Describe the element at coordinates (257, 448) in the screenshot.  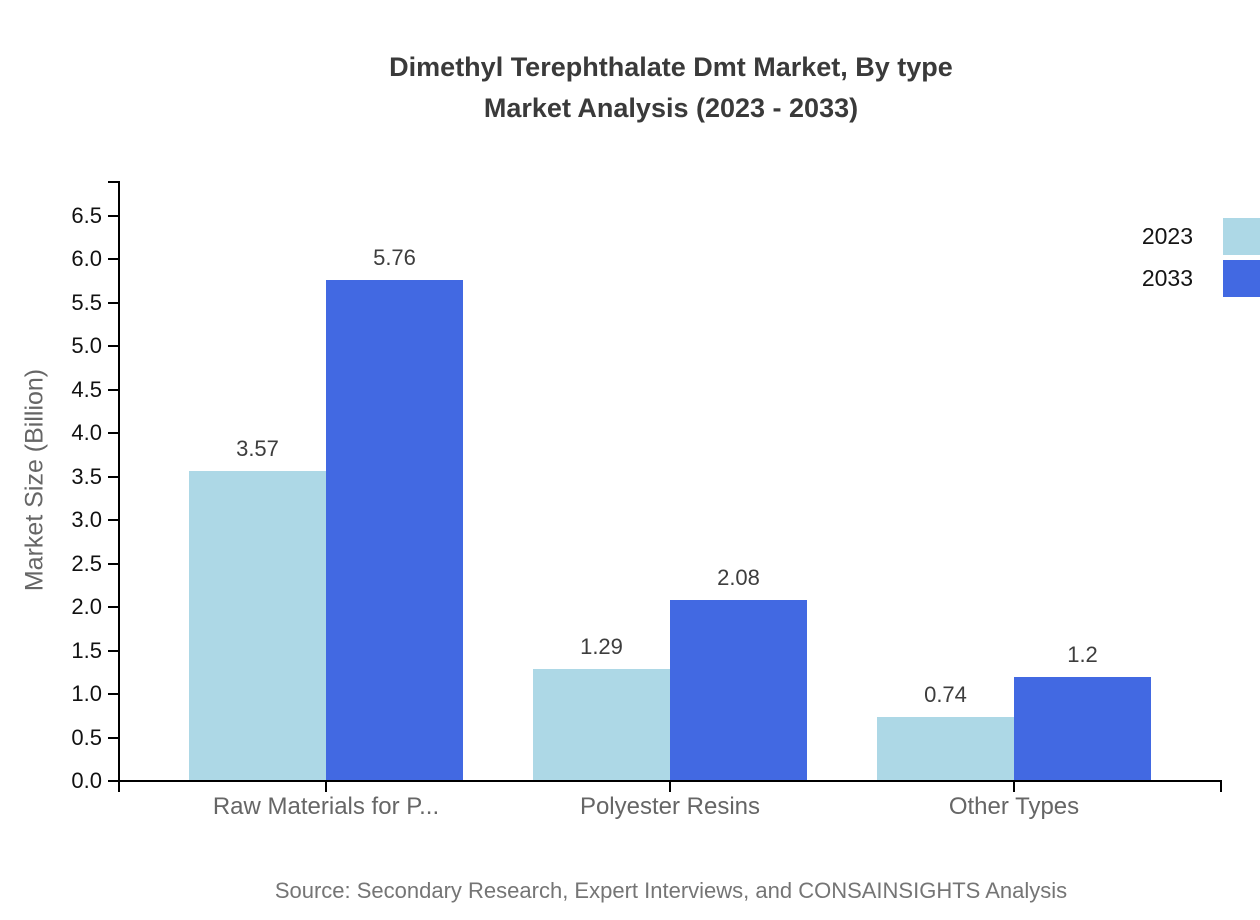
I see `bar-value-label: 3.57` at that location.